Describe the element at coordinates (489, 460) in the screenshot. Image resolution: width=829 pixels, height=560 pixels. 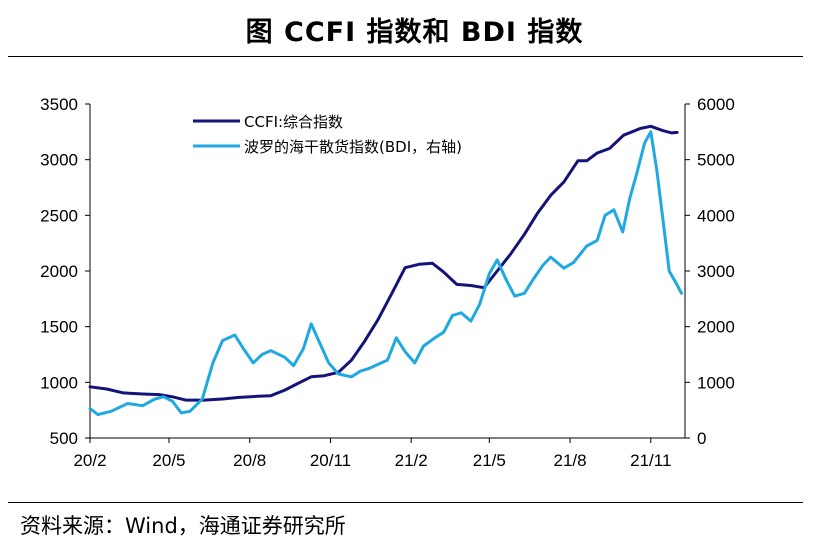
I see `x-tick-label: 21/5` at that location.